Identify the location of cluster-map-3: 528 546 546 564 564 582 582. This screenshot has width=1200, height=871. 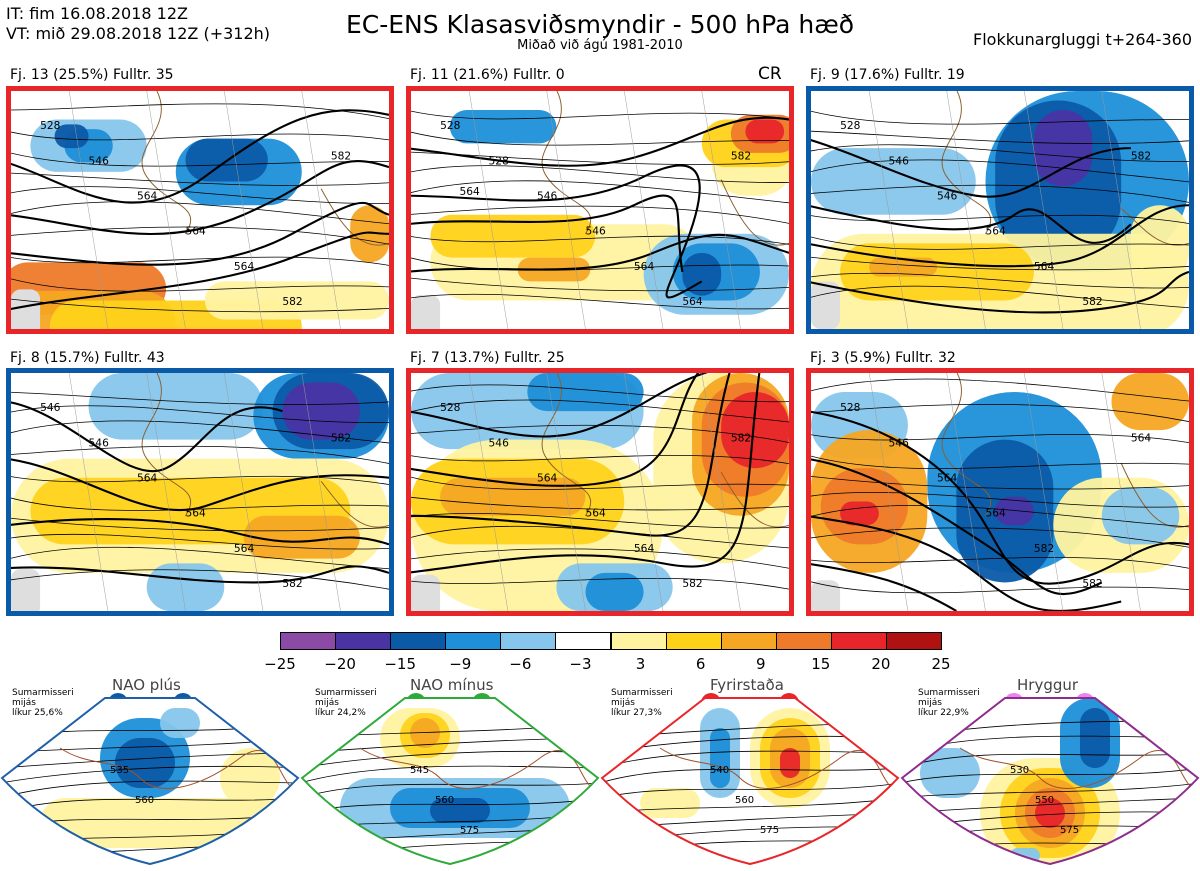
(1000, 210).